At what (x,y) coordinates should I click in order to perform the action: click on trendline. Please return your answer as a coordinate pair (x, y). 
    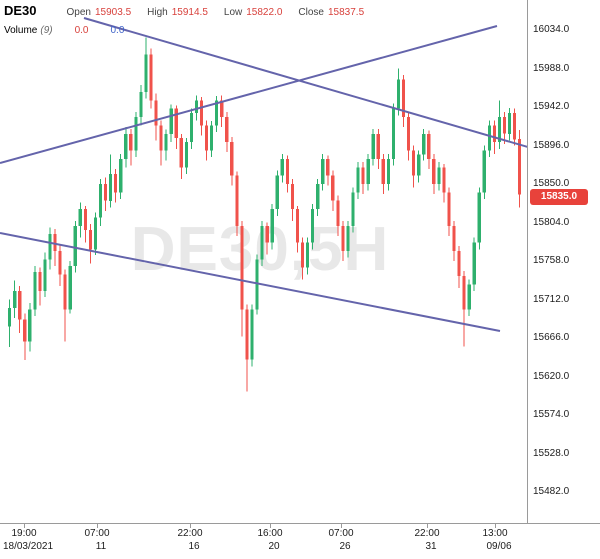
    Looking at the image, I should click on (250, 282).